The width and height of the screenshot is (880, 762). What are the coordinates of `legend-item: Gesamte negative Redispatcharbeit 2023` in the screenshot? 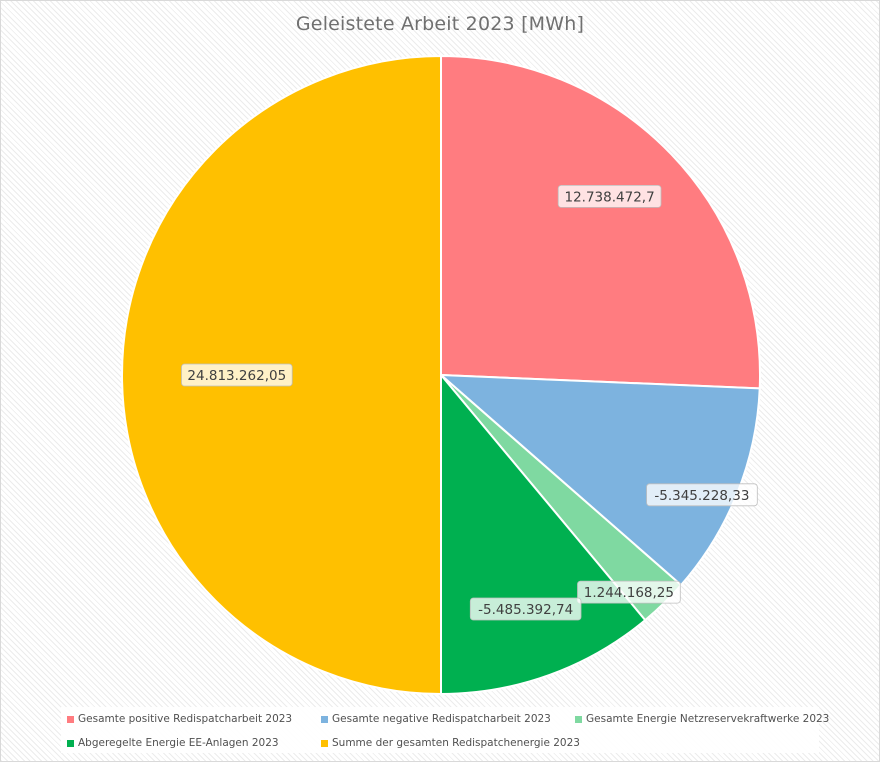 It's located at (436, 719).